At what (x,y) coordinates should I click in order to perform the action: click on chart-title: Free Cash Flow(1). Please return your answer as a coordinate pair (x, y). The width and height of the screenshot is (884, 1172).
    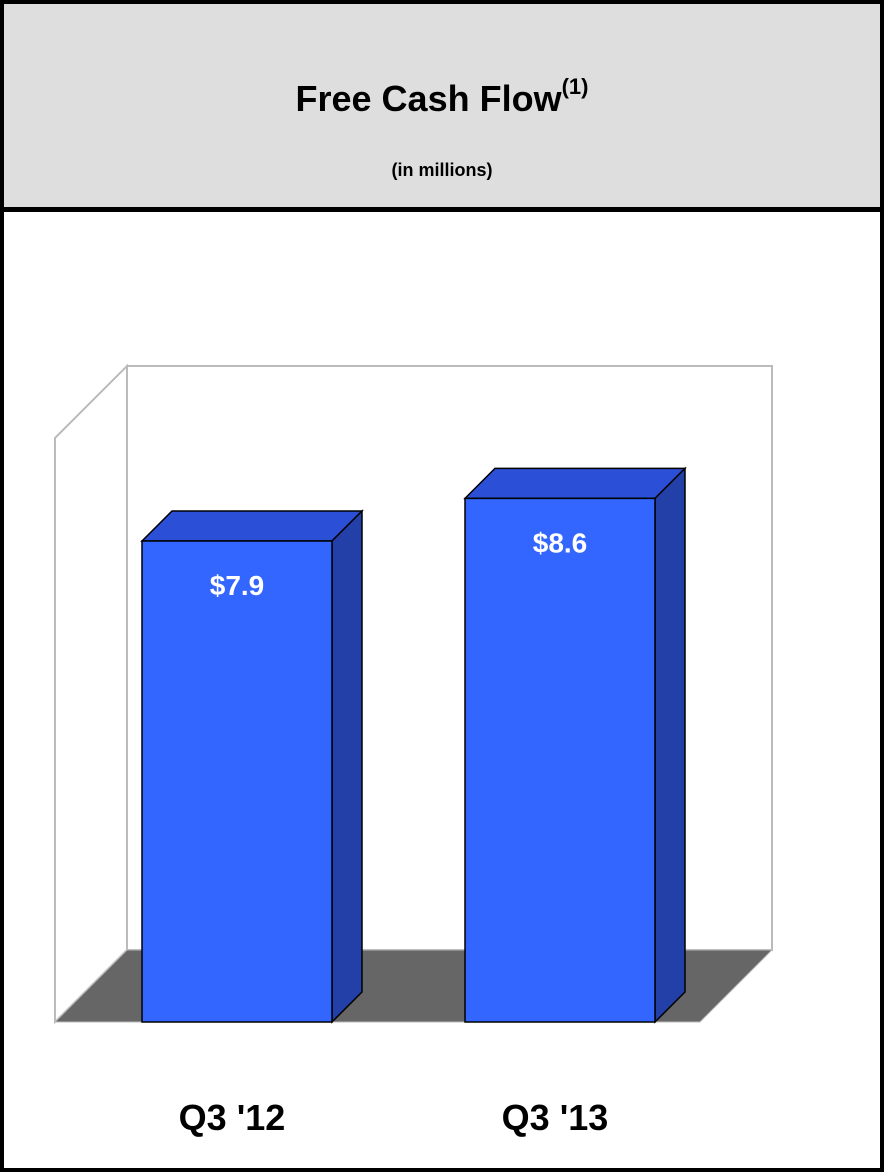
    Looking at the image, I should click on (442, 97).